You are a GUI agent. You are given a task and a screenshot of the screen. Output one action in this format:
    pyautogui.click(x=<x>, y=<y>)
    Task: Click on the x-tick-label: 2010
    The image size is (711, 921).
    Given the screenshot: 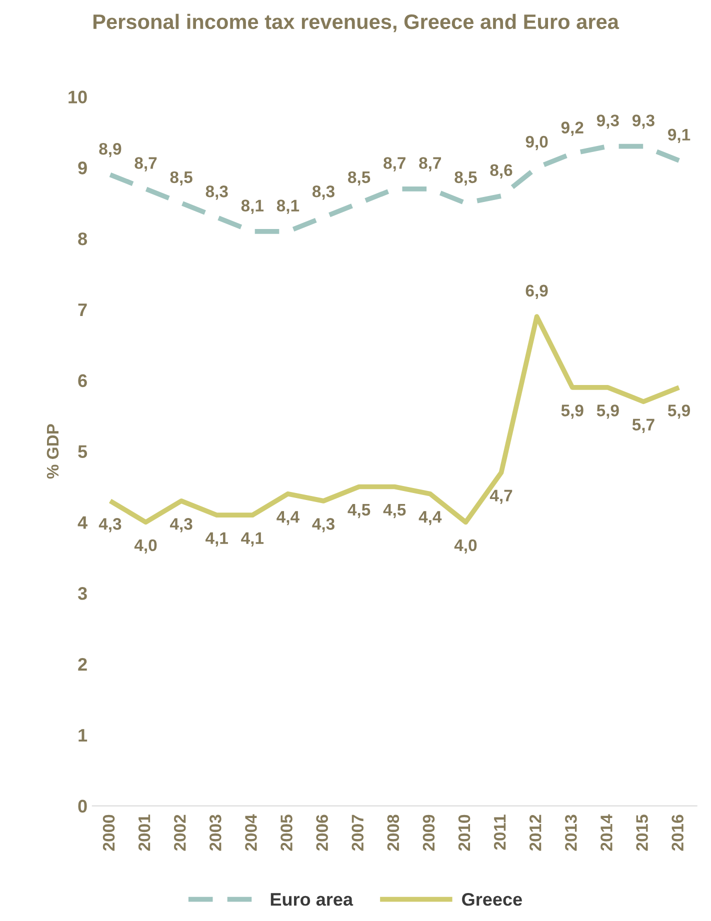 What is the action you would take?
    pyautogui.click(x=464, y=832)
    